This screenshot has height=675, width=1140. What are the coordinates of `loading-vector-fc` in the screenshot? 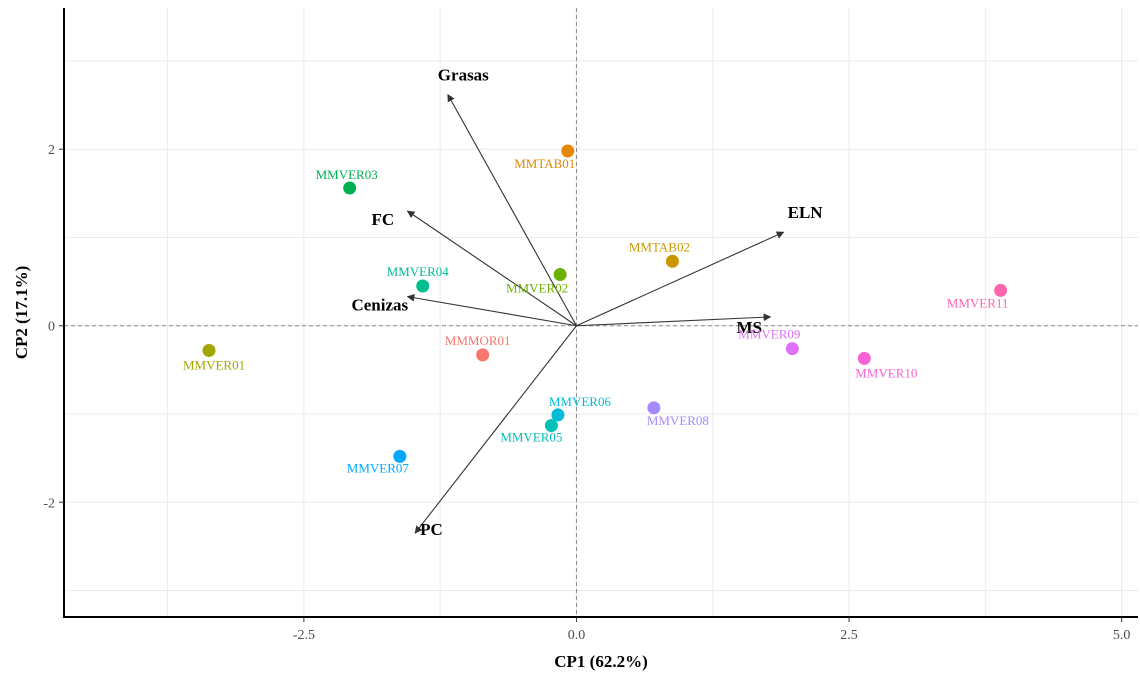 It's located at (491, 268).